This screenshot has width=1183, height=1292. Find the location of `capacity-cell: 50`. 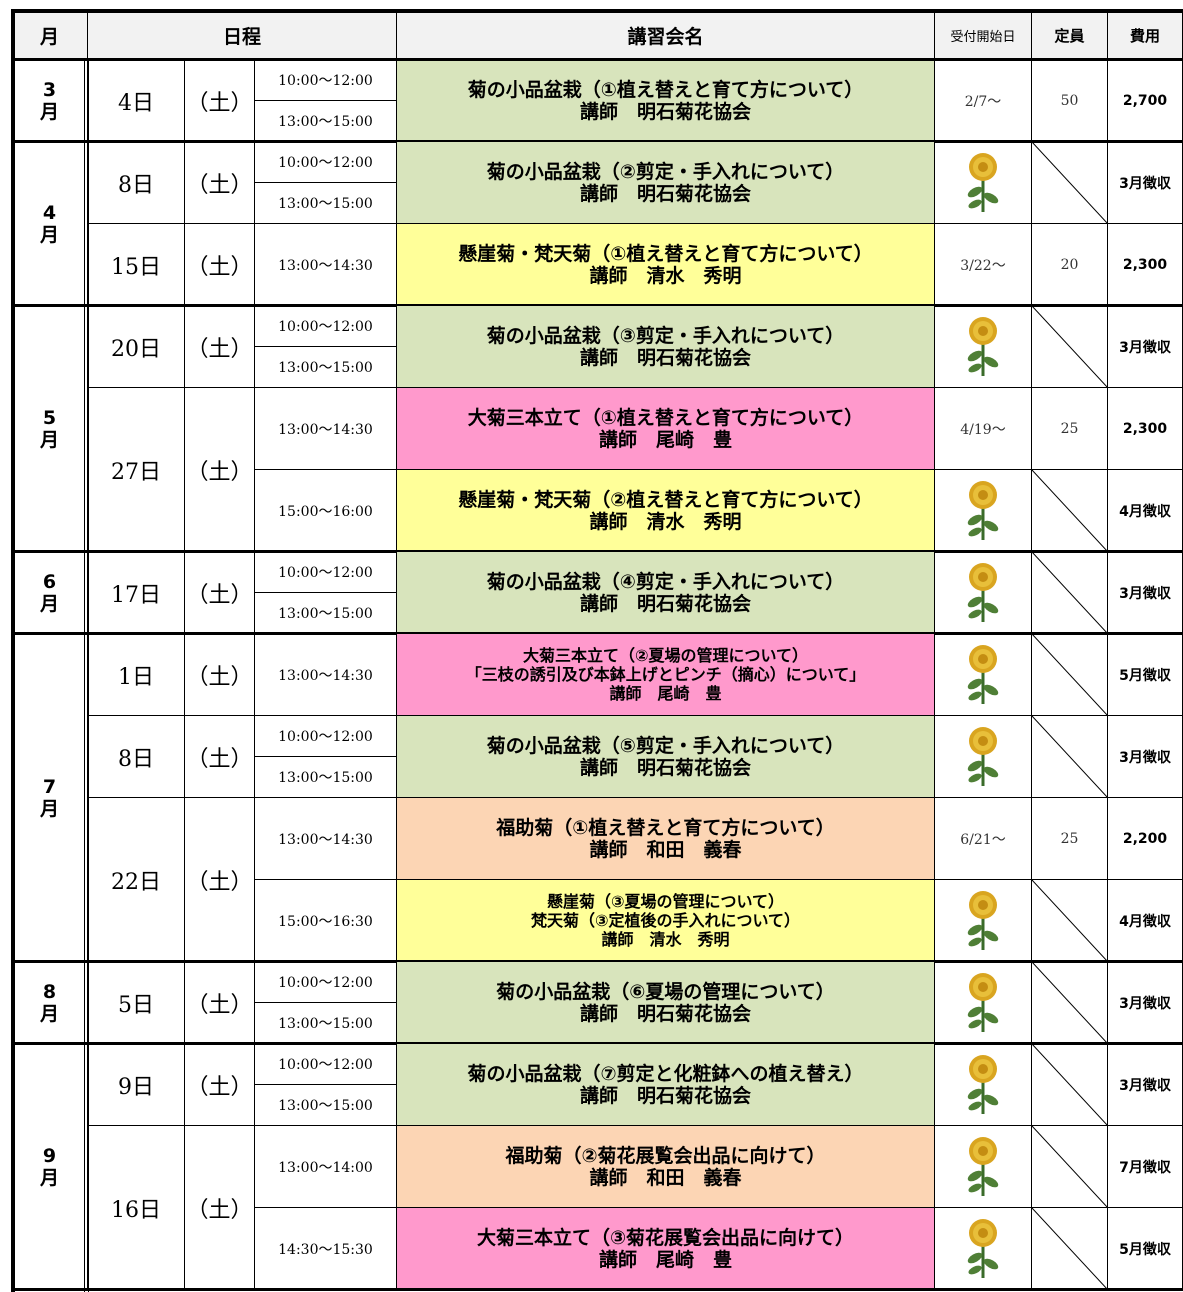

capacity-cell: 50 is located at coordinates (1070, 101).